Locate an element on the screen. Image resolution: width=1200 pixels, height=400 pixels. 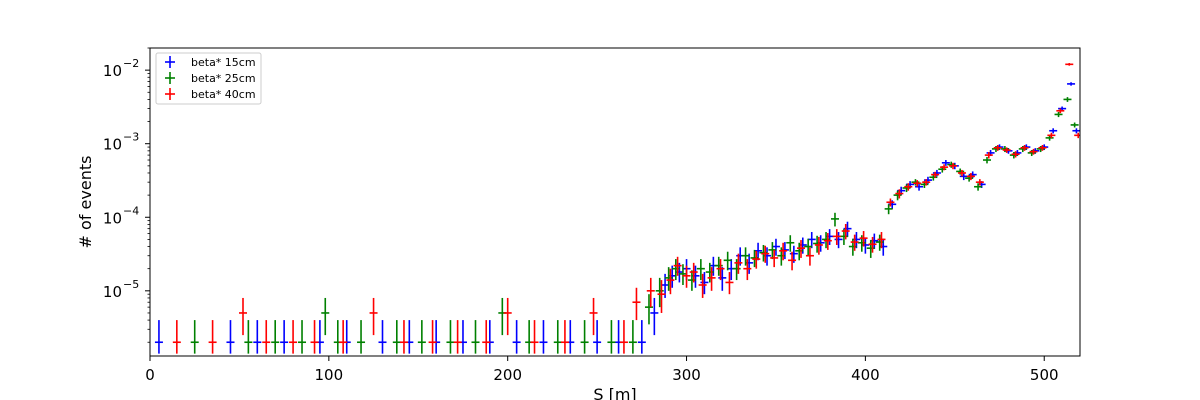
legend: beta* 15cm beta* 25cm beta* 40cm is located at coordinates (208, 78).